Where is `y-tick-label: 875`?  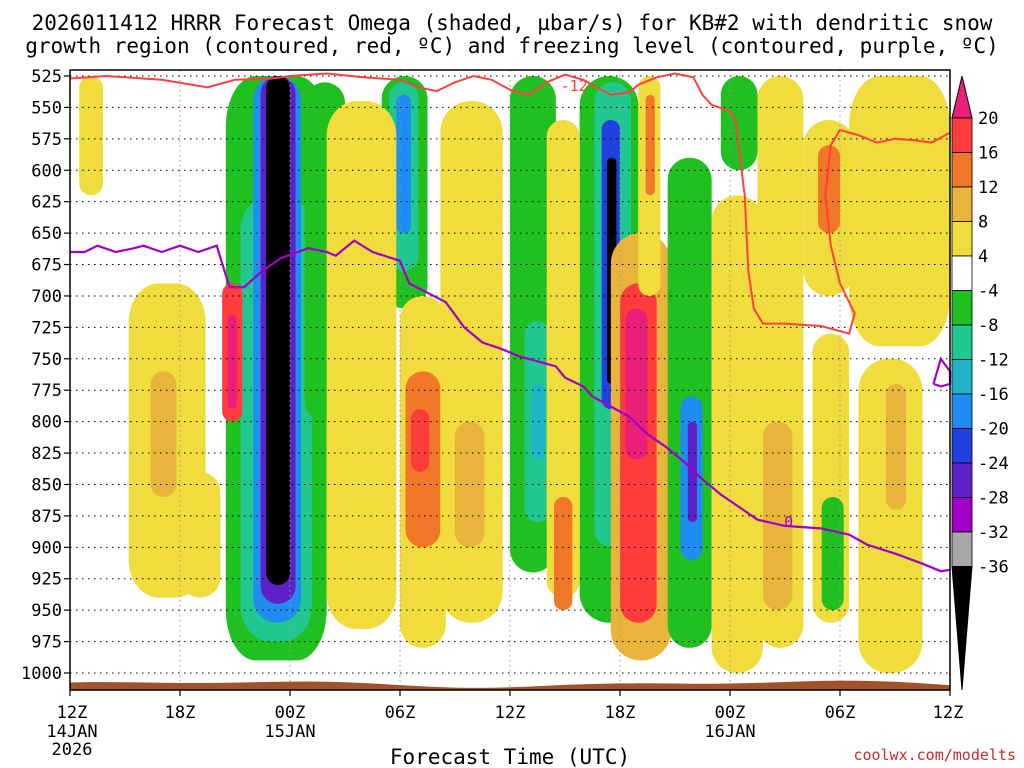 y-tick-label: 875 is located at coordinates (46, 517).